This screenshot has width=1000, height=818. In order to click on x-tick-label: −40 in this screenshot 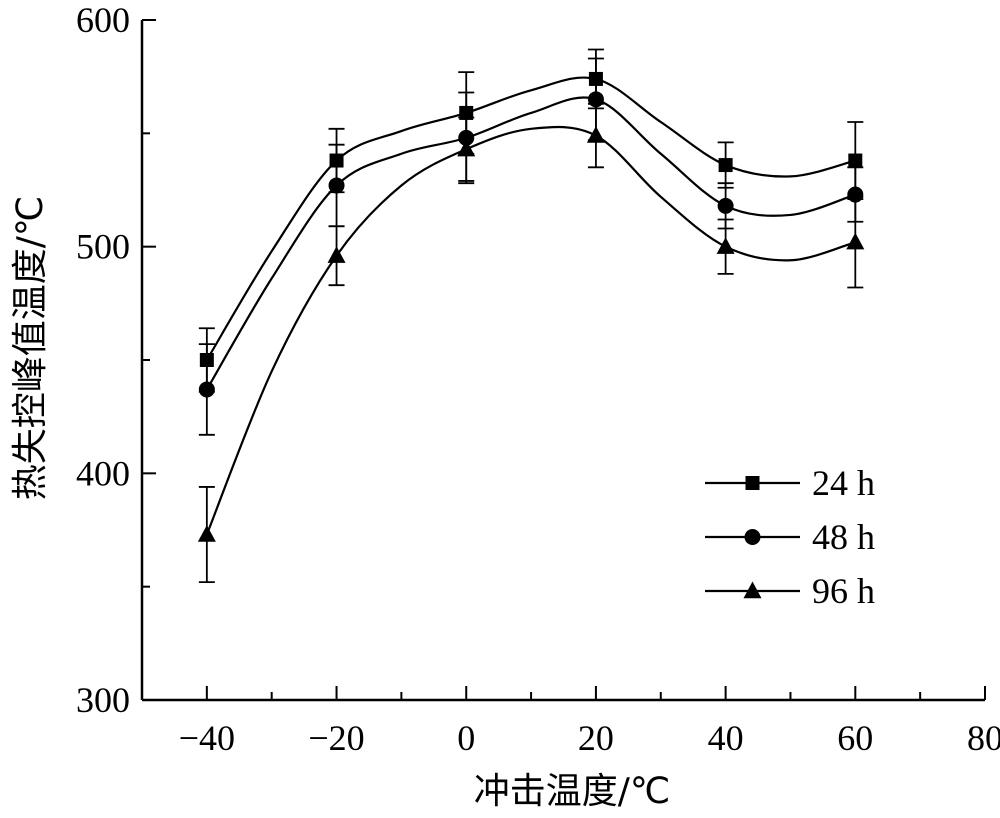, I will do `click(207, 738)`.